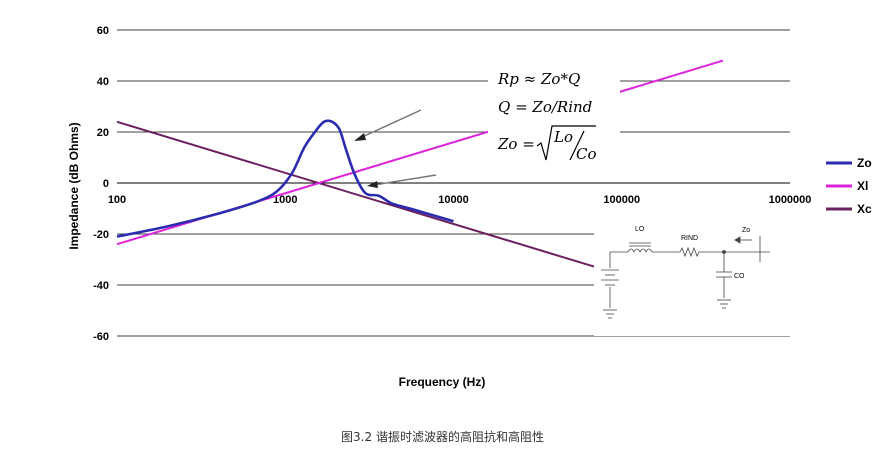  Describe the element at coordinates (101, 286) in the screenshot. I see `y-tick-label: -40` at that location.